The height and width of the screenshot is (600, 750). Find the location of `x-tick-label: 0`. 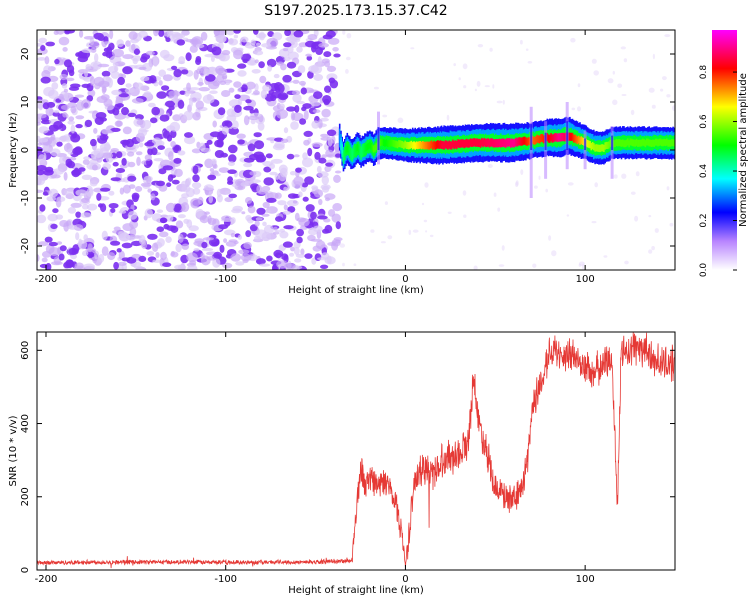

x-tick-label: 0 is located at coordinates (405, 279).